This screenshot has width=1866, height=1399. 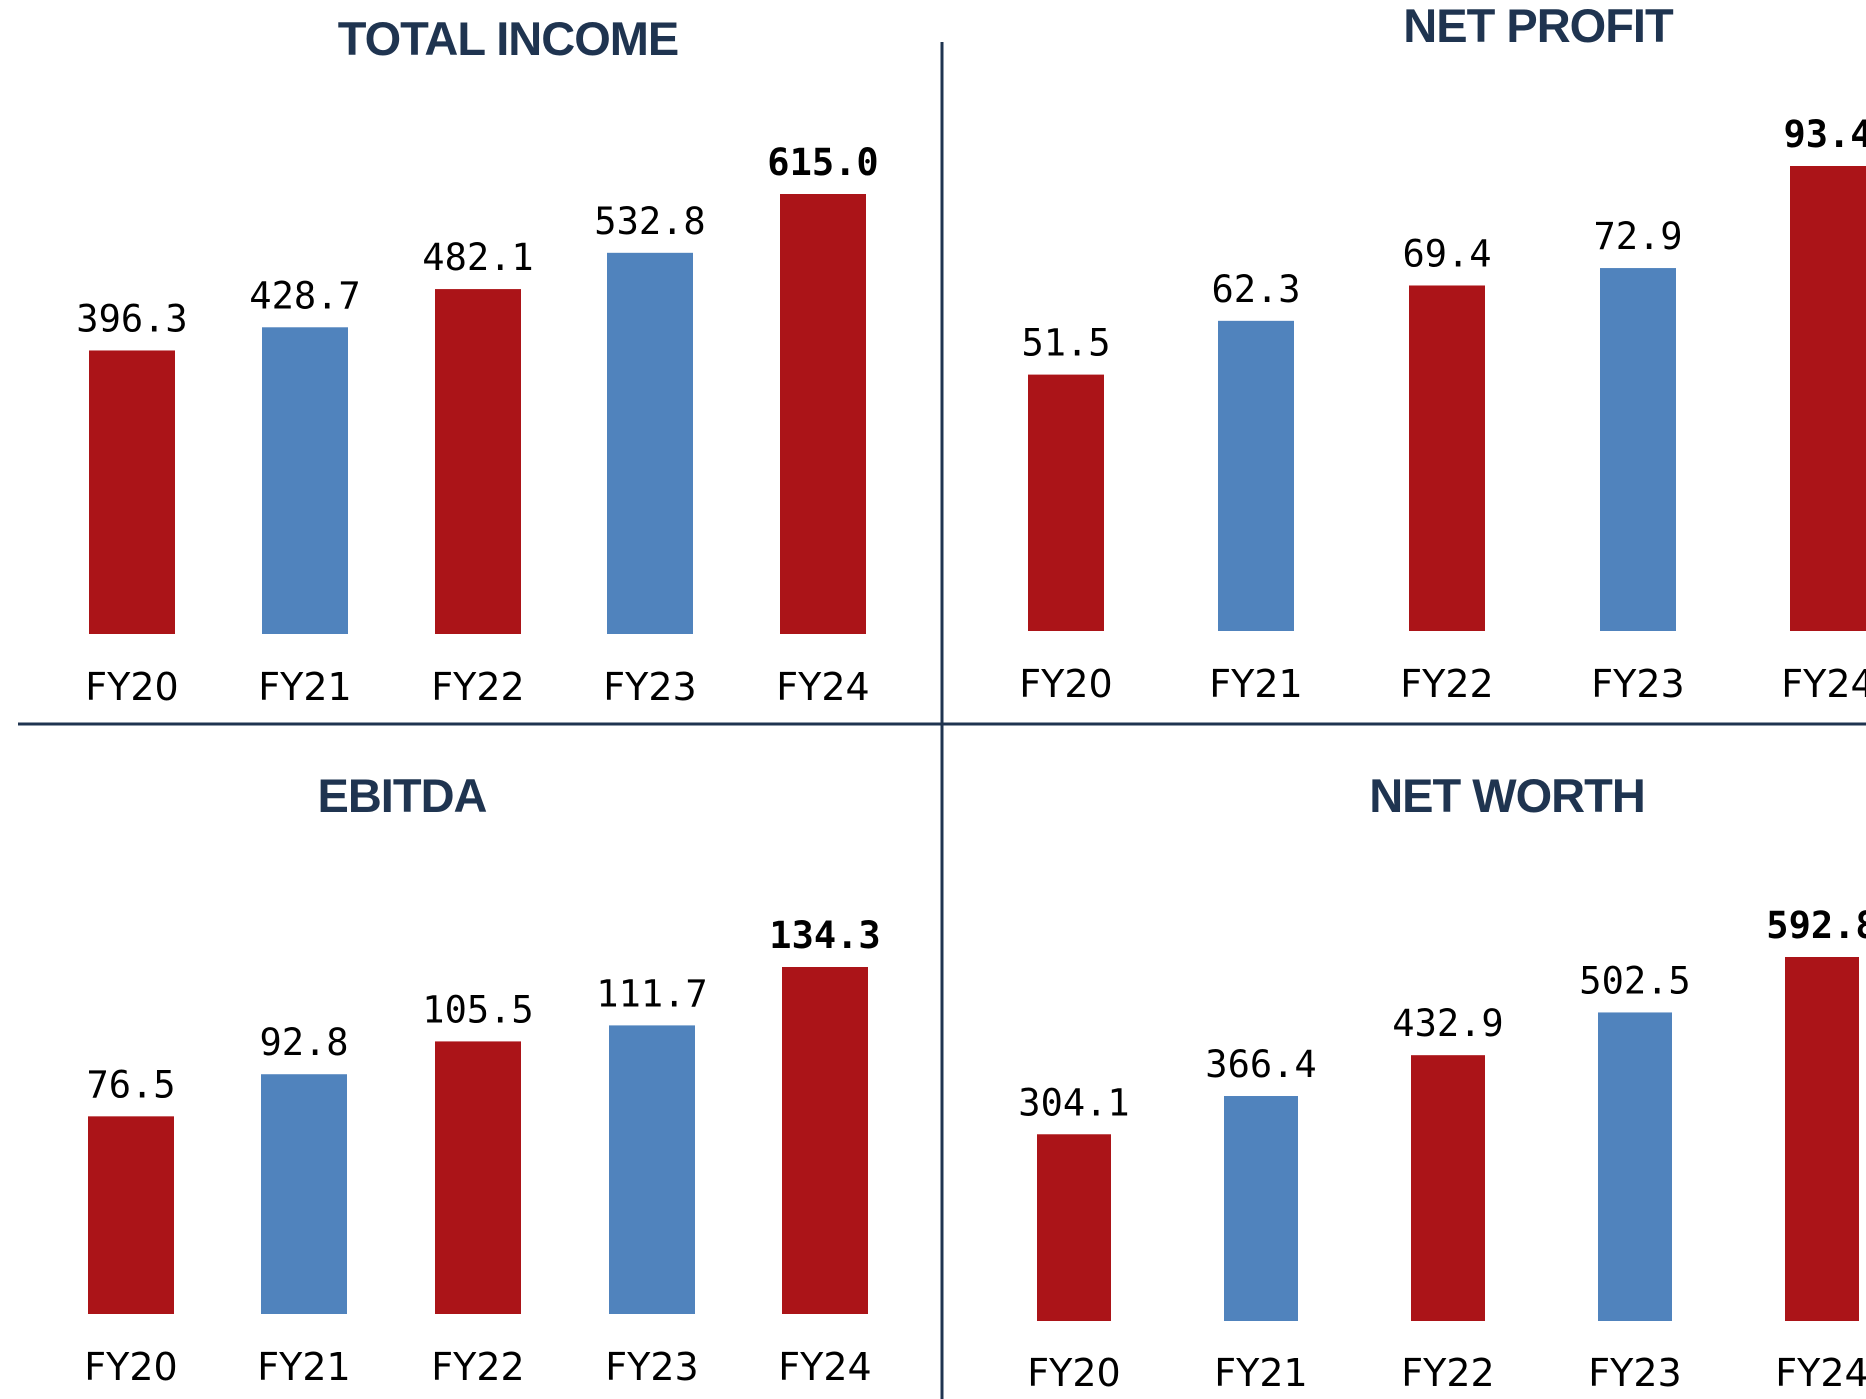 What do you see at coordinates (822, 687) in the screenshot?
I see `total-income-category-label-fy24: FY24` at bounding box center [822, 687].